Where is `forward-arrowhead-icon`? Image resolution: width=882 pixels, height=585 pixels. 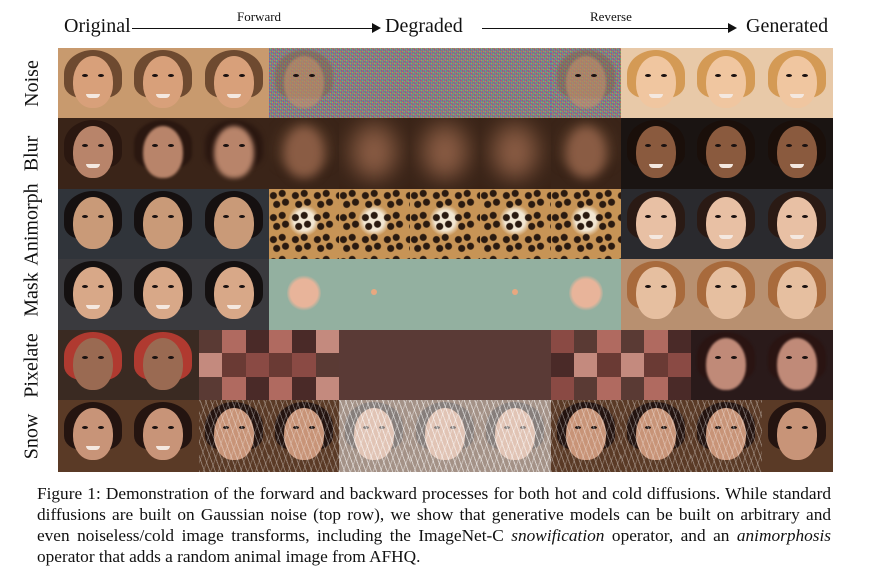
forward-arrowhead-icon is located at coordinates (376, 28).